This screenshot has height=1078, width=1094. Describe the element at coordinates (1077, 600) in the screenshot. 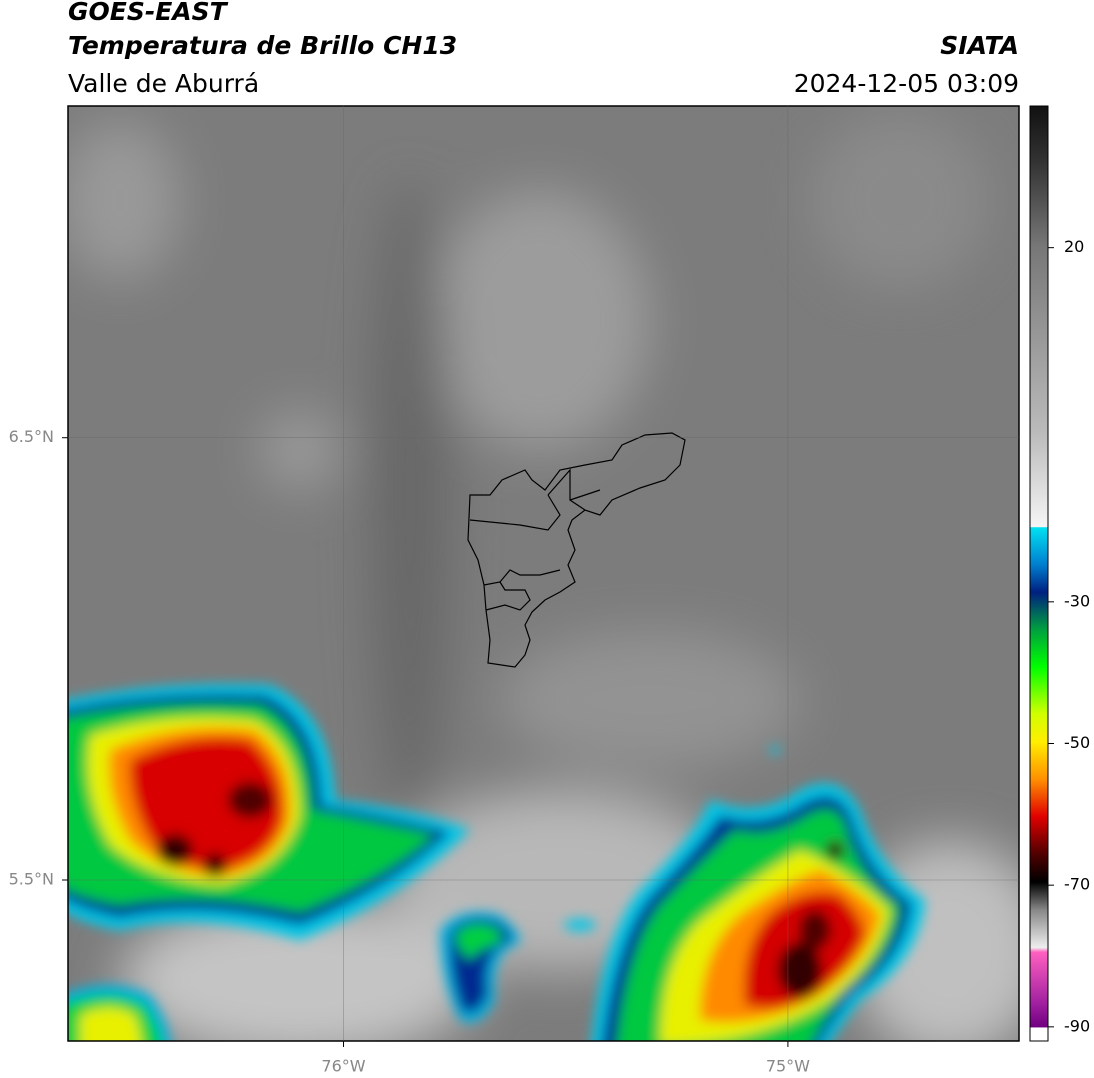

I see `colorbar-label: -30` at that location.